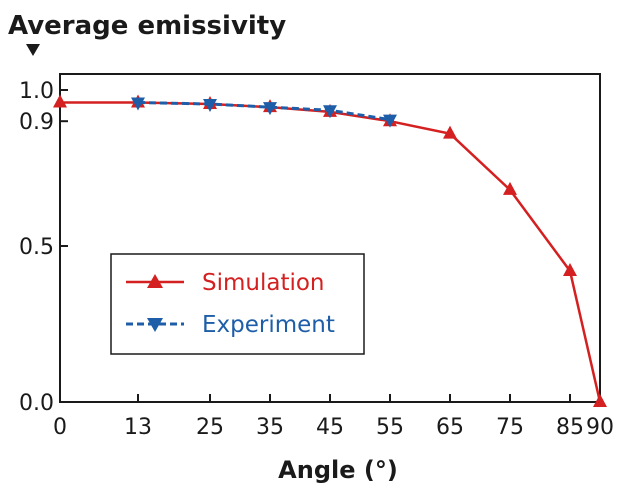 The image size is (640, 494). I want to click on y-tick-label: 0.5, so click(36, 247).